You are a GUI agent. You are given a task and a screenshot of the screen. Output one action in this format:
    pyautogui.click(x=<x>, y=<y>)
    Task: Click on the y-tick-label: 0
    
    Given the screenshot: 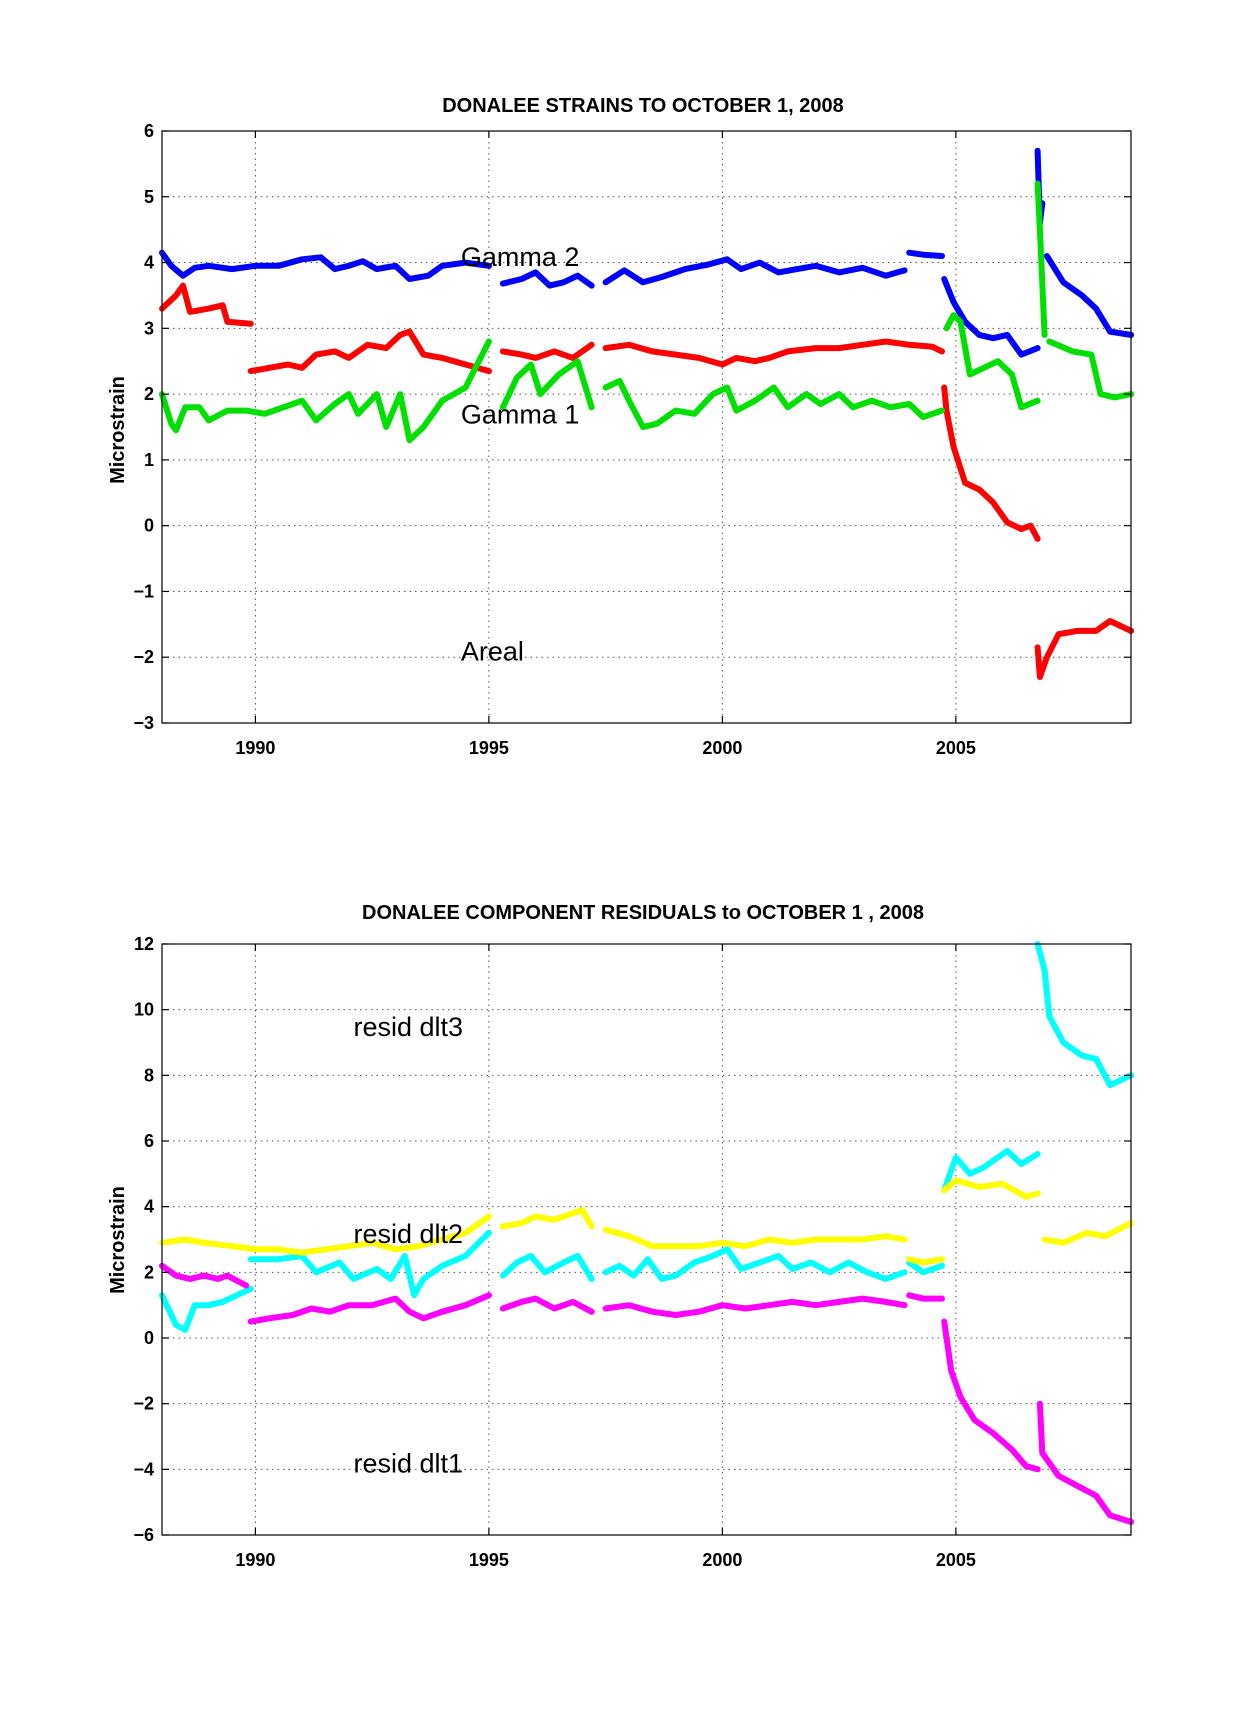 What is the action you would take?
    pyautogui.click(x=149, y=526)
    